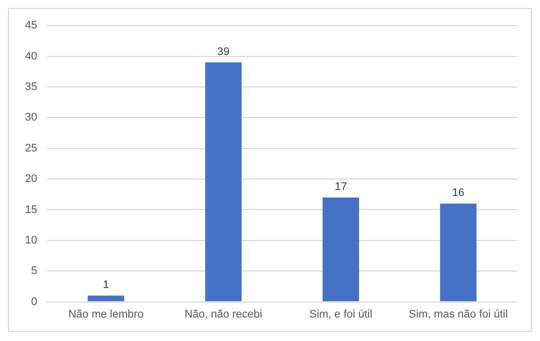 This screenshot has width=540, height=341. I want to click on y-tick-label: 15, so click(31, 210).